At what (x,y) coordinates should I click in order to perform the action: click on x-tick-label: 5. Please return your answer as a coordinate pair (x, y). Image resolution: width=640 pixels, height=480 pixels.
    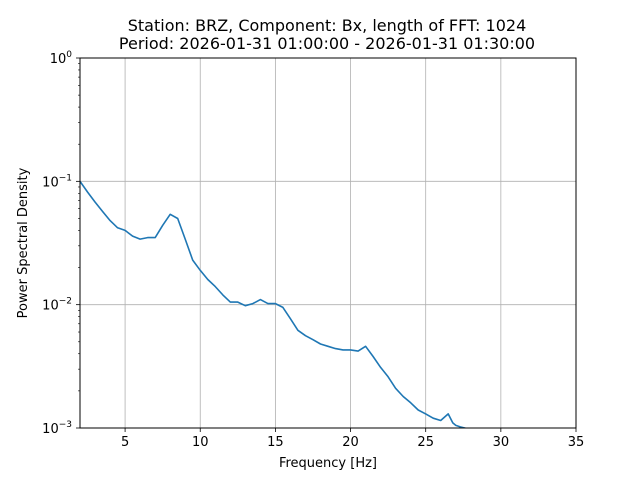
    Looking at the image, I should click on (125, 442).